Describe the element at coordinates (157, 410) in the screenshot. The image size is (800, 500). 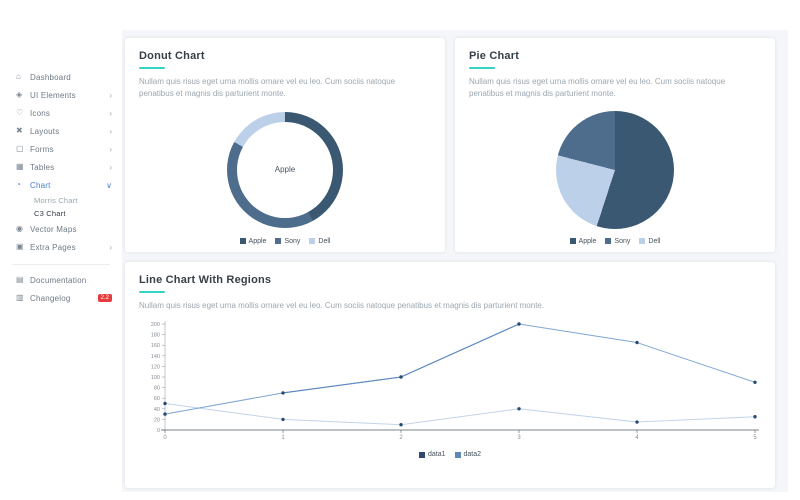
I see `svg-text: 40` at that location.